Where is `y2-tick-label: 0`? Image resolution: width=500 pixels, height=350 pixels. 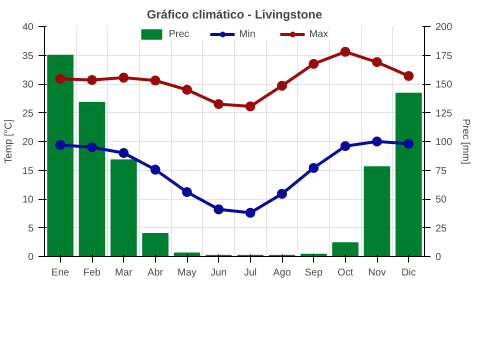
y2-tick-label: 0 is located at coordinates (439, 257).